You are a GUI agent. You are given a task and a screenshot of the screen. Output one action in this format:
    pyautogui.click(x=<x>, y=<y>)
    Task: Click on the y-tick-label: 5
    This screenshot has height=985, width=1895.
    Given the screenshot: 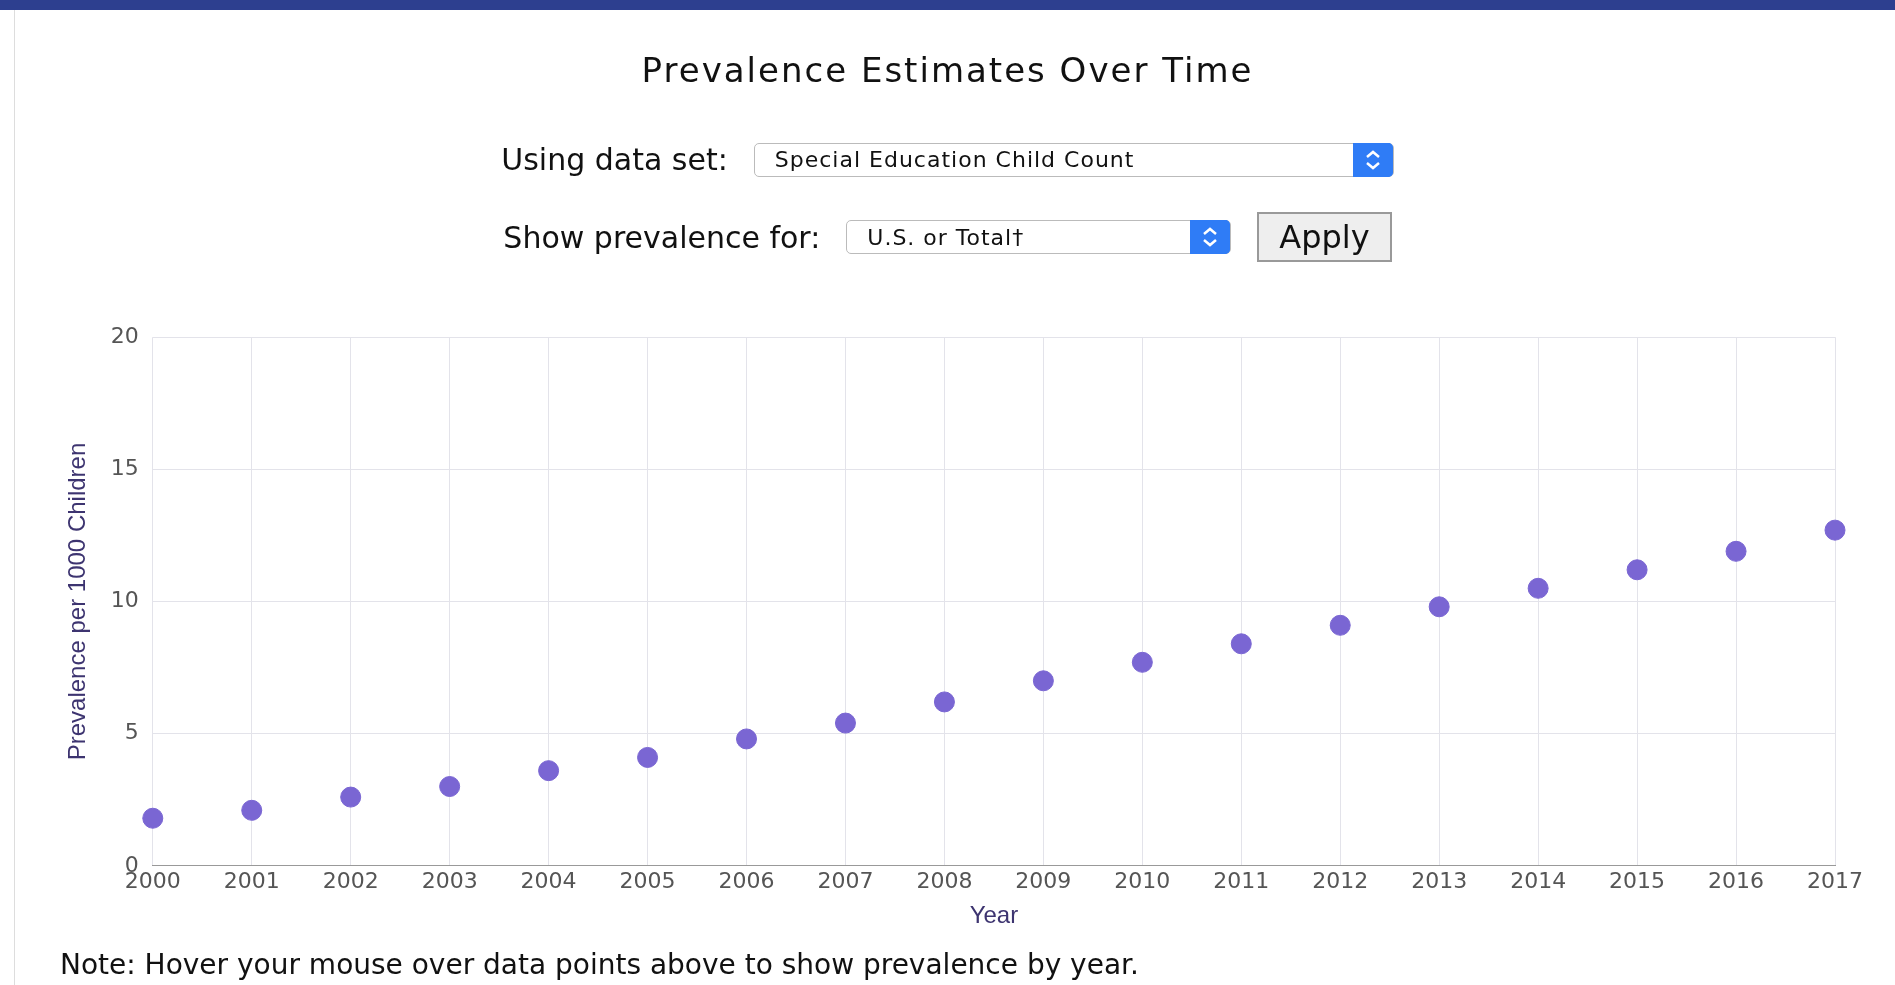 What is the action you would take?
    pyautogui.click(x=131, y=732)
    